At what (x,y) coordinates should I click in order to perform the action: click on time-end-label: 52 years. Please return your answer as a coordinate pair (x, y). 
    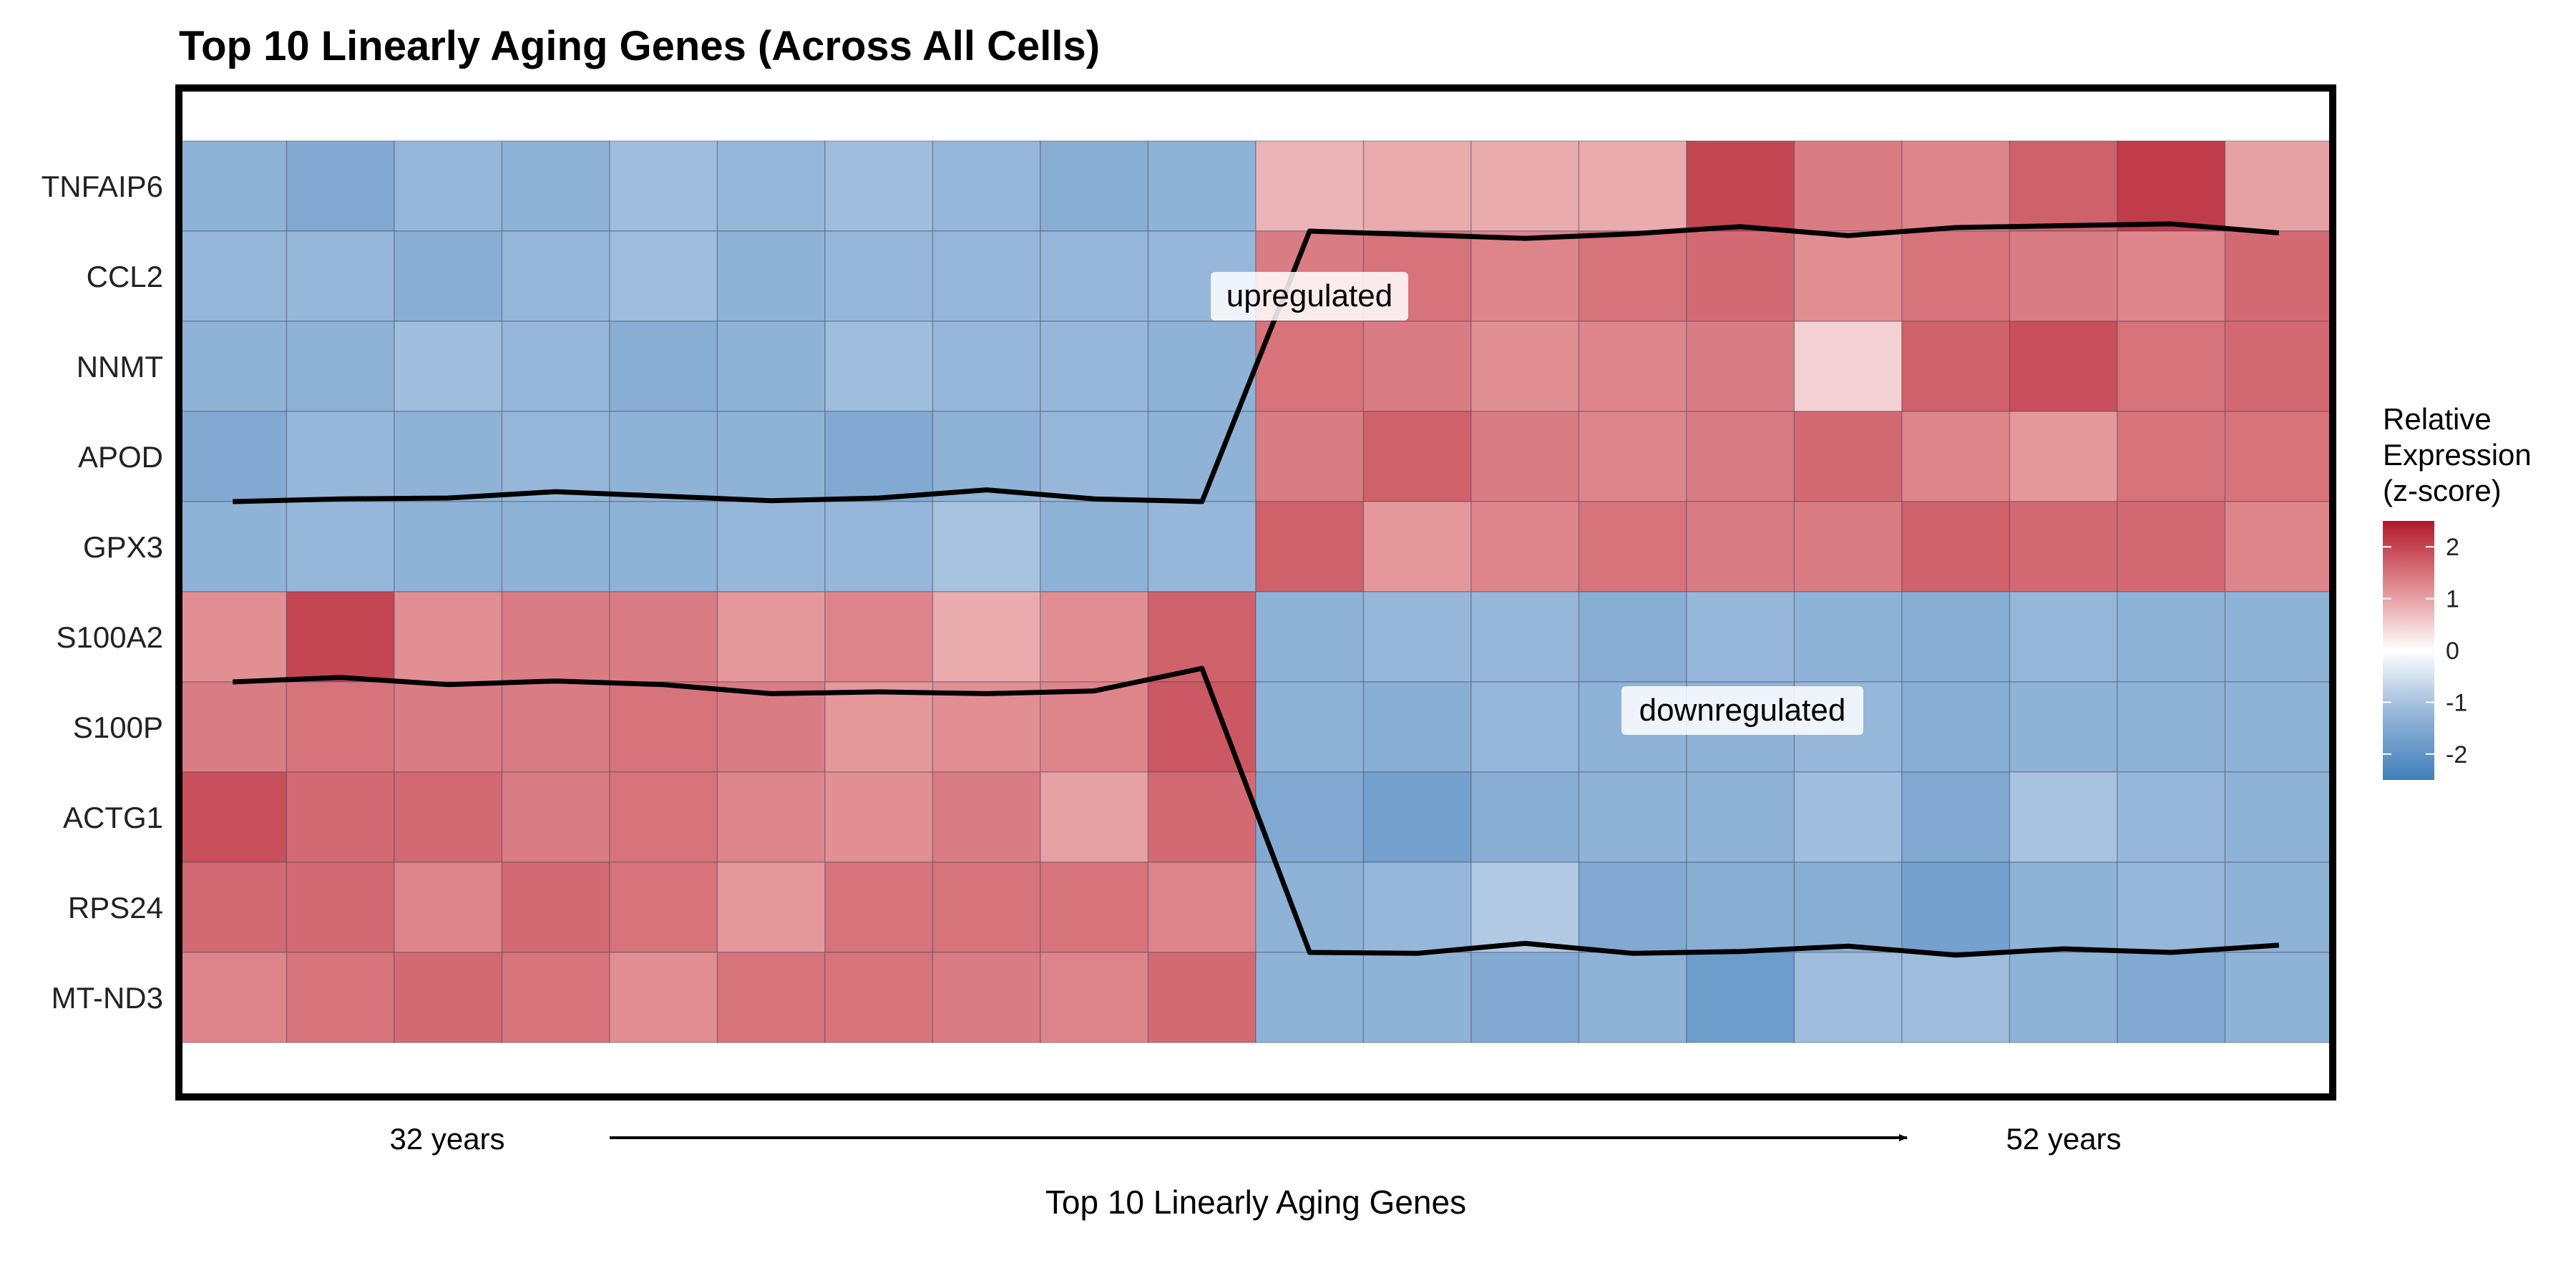
    Looking at the image, I should click on (2063, 1139).